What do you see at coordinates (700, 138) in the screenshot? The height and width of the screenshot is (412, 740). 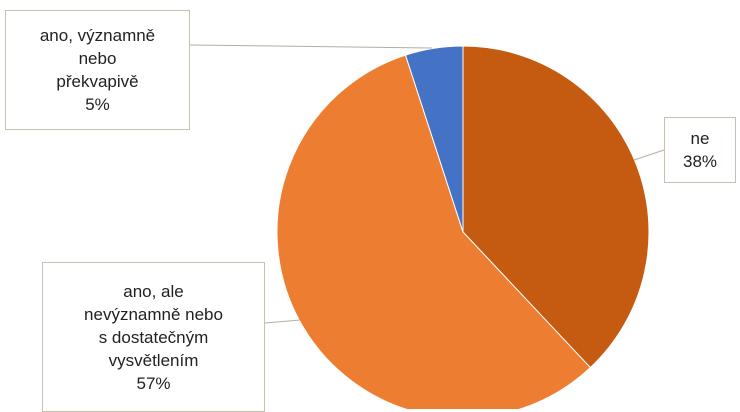 I see `label-category: ne` at bounding box center [700, 138].